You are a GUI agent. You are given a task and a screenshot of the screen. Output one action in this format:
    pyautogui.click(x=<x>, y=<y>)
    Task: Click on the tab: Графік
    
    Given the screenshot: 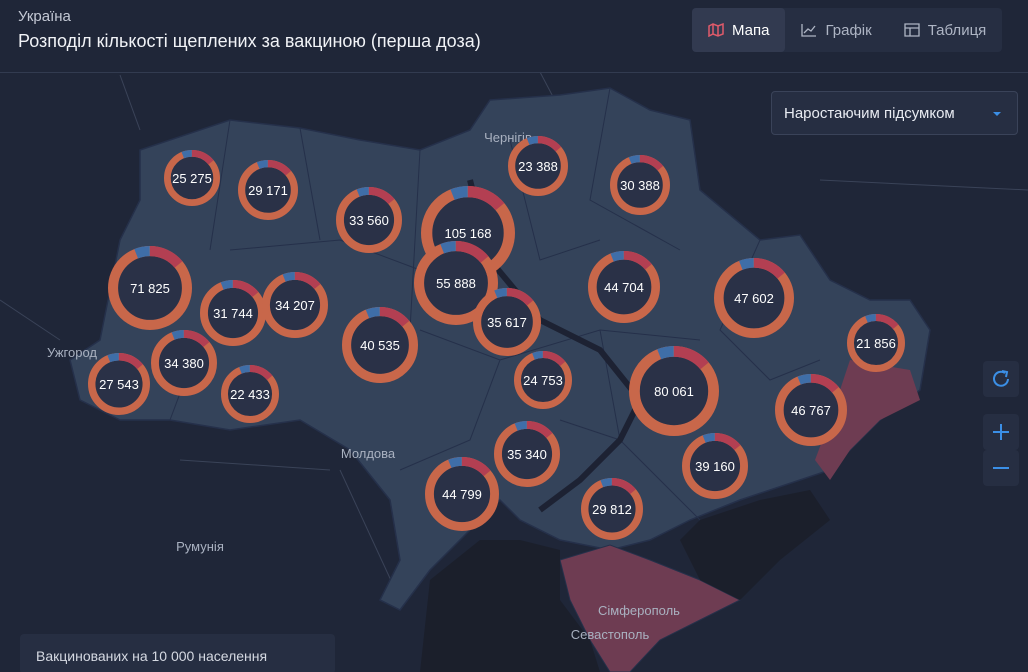 What is the action you would take?
    pyautogui.click(x=836, y=30)
    